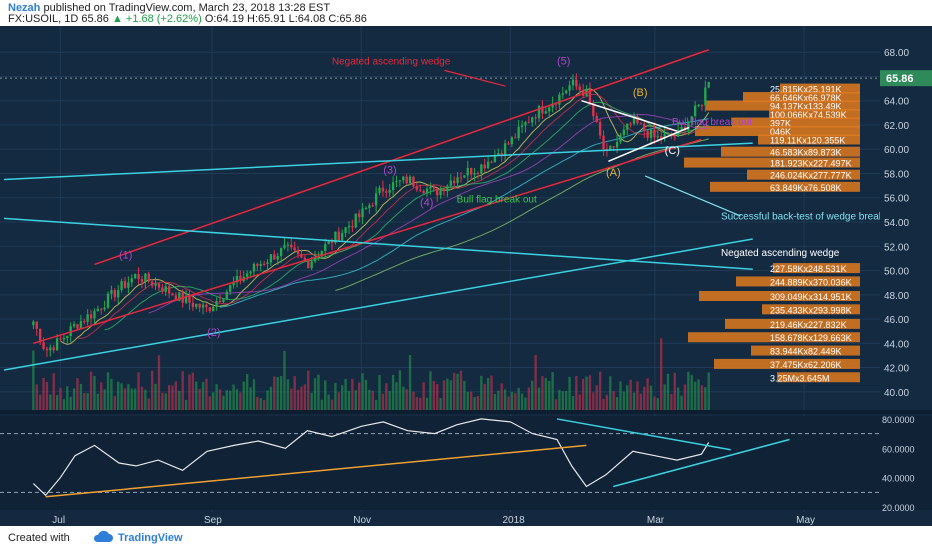 The image size is (932, 550). Describe the element at coordinates (150, 538) in the screenshot. I see `tradingview-brand: TradingView` at that location.